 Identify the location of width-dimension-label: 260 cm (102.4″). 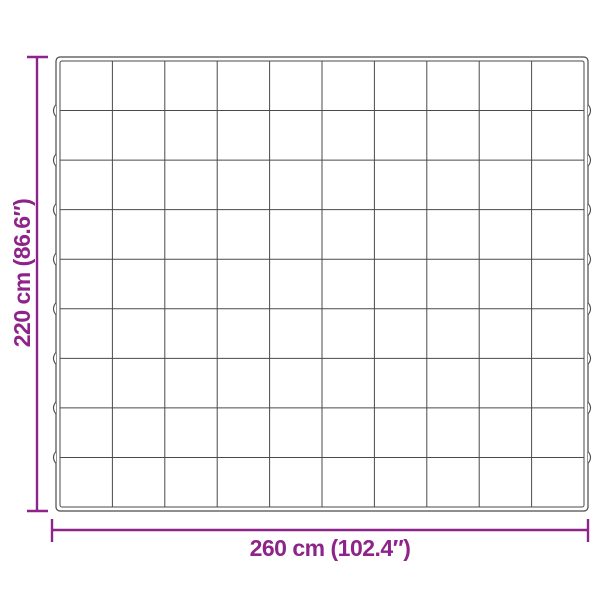
(330, 548).